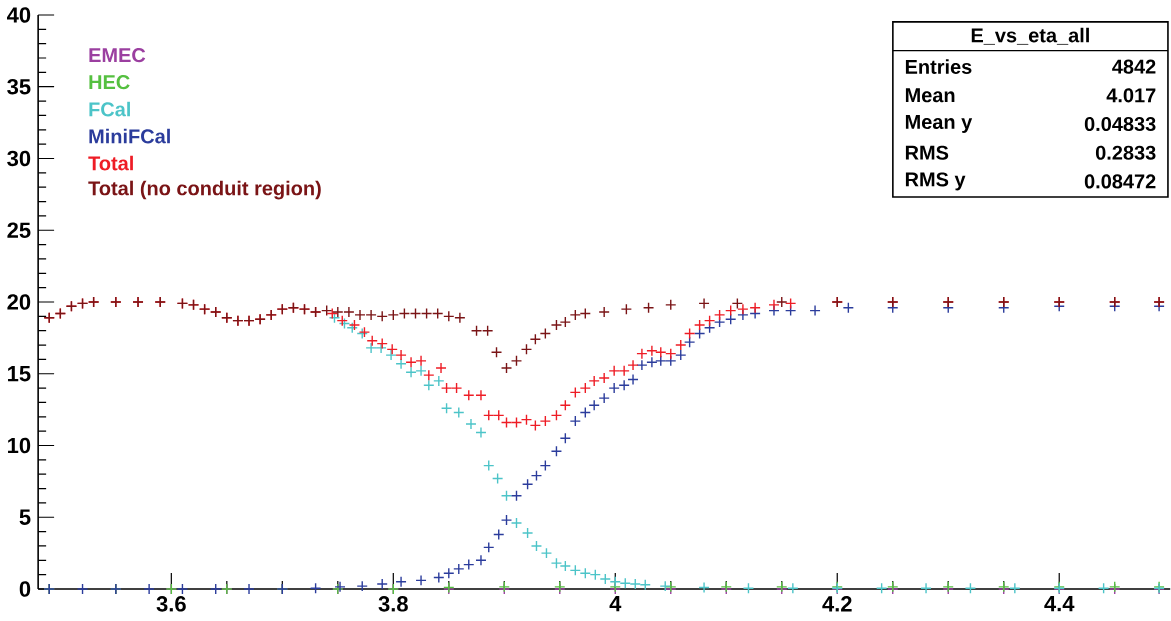 Image resolution: width=1171 pixels, height=621 pixels. What do you see at coordinates (930, 95) in the screenshot?
I see `annotation: Mean` at bounding box center [930, 95].